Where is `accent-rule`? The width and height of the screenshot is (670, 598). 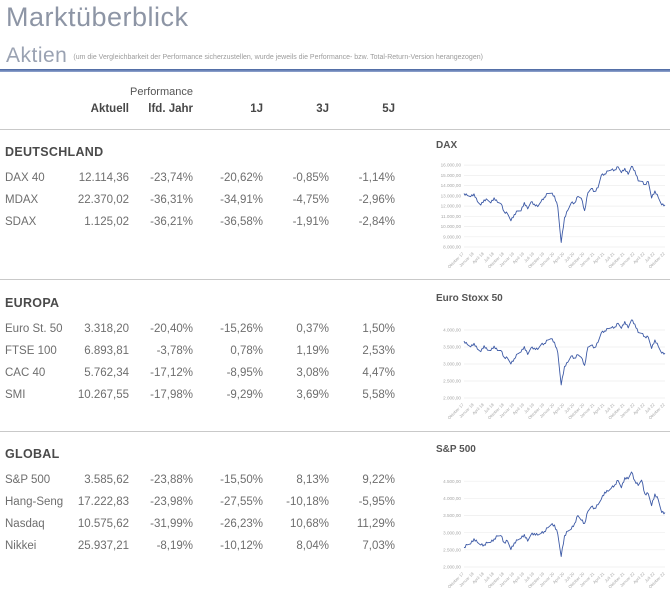
accent-rule is located at coordinates (335, 70).